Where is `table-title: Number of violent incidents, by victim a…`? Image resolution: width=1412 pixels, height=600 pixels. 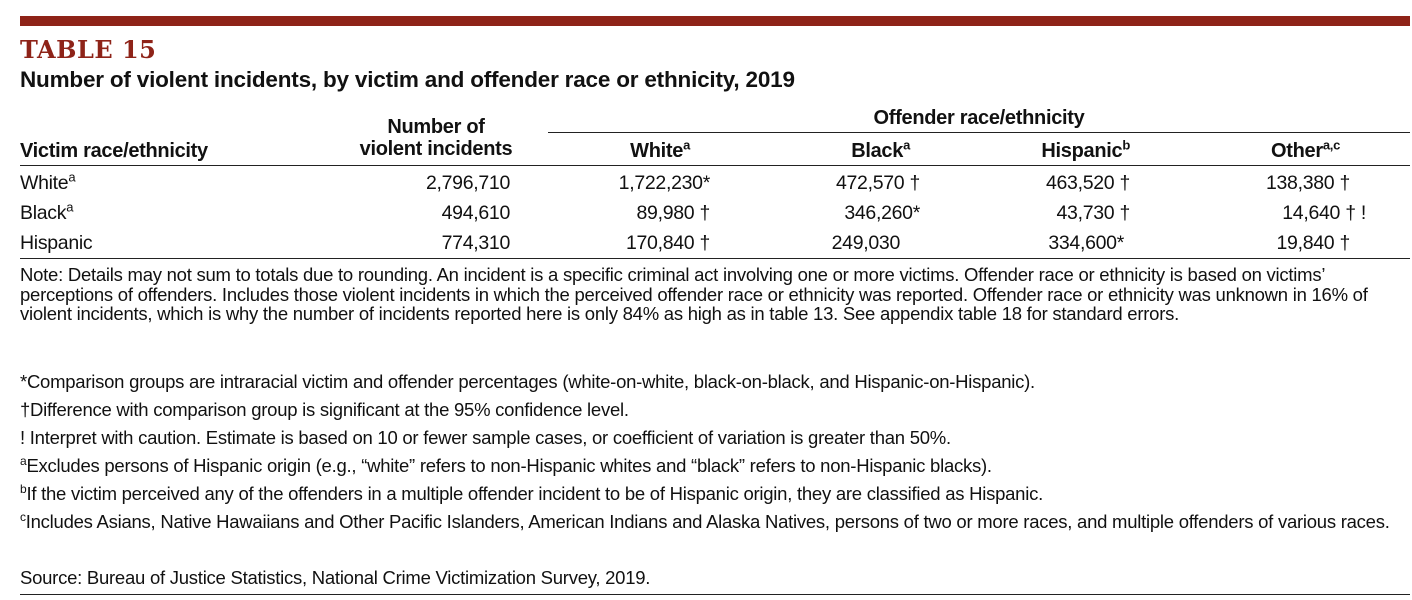 table-title: Number of violent incidents, by victim a… is located at coordinates (407, 79).